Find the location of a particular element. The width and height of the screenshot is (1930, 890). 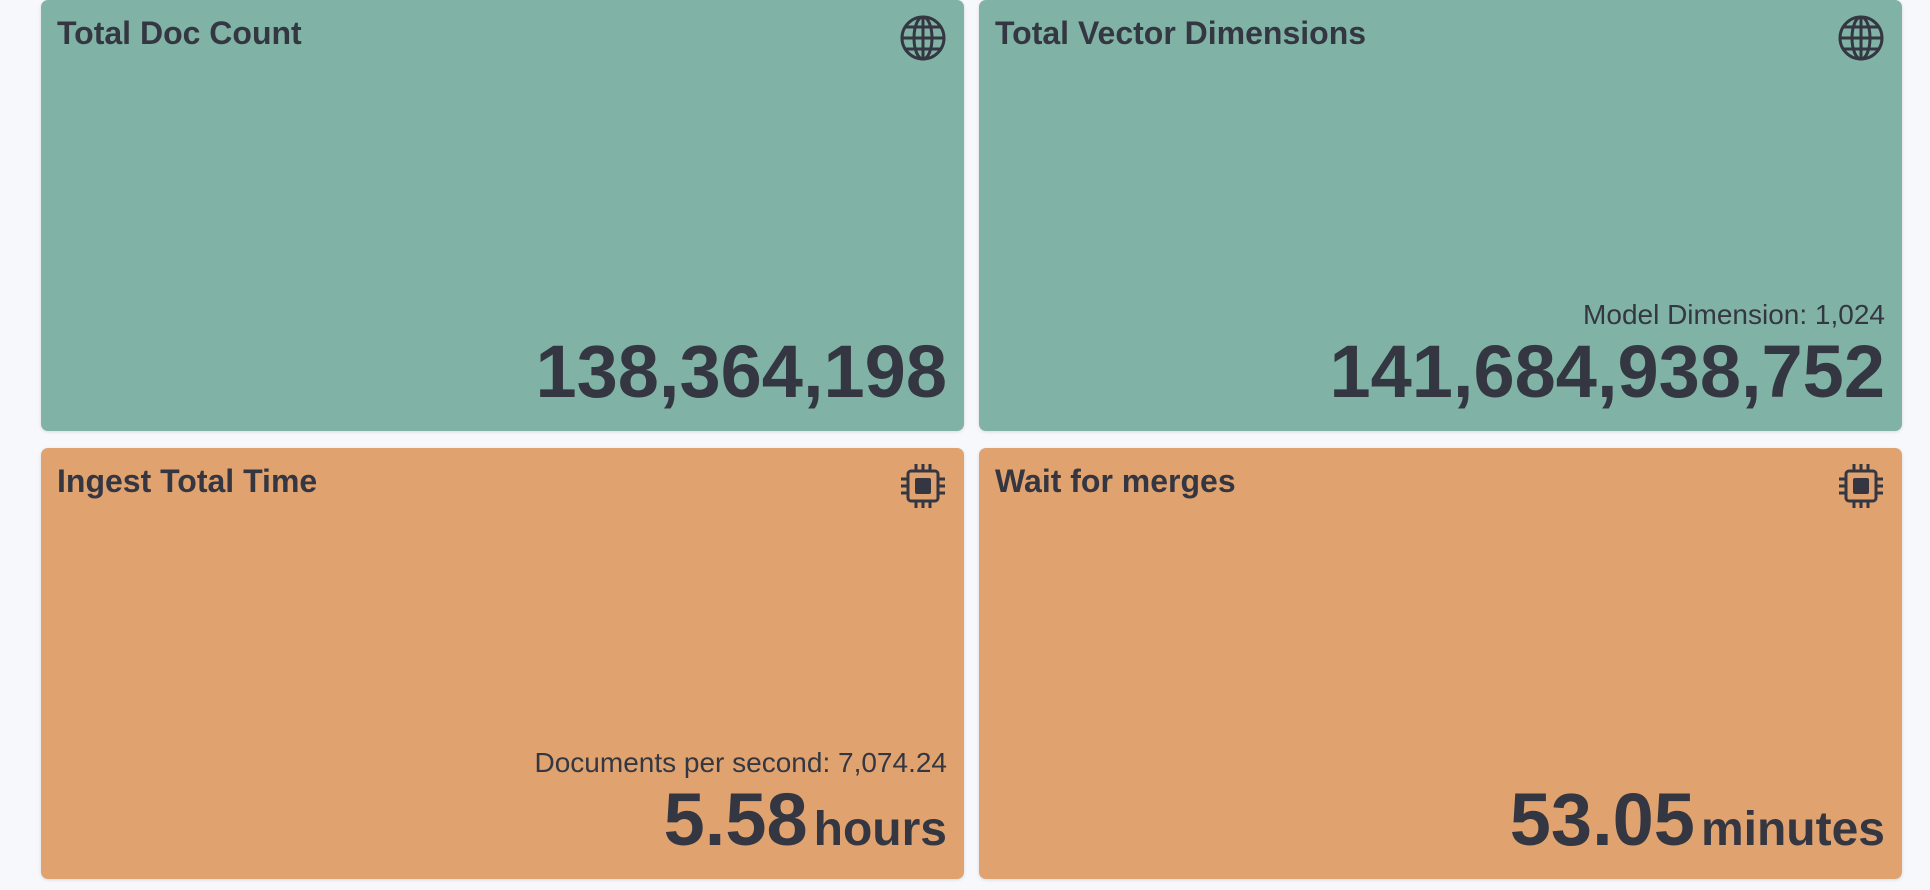

card-body: Documents per second: 7,074.24 5.58 hours is located at coordinates (741, 802).